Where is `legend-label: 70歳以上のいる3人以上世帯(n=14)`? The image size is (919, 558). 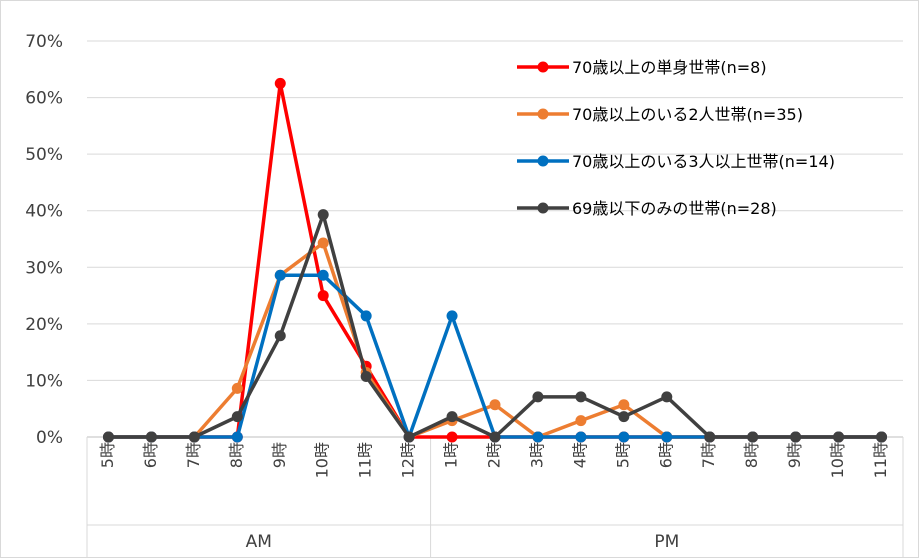
legend-label: 70歳以上のいる3人以上世帯(n=14) is located at coordinates (703, 161).